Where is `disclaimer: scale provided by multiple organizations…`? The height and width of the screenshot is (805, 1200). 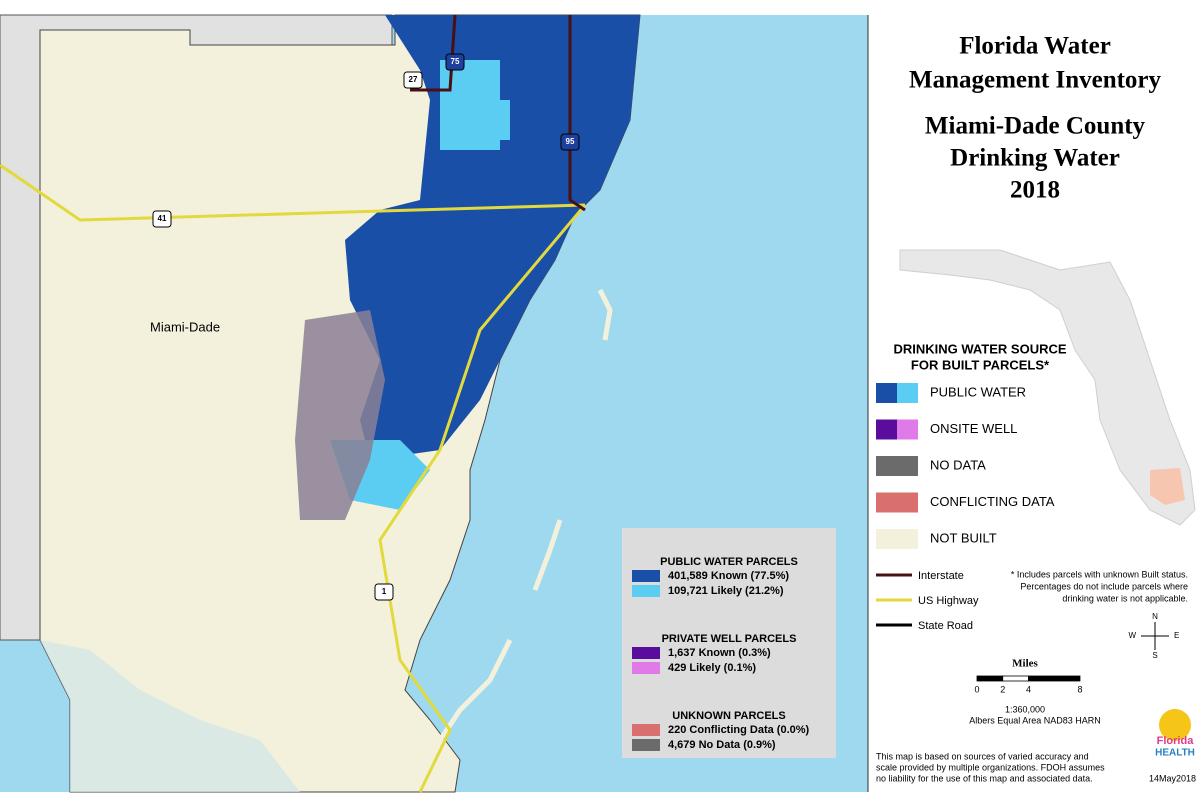
disclaimer: scale provided by multiple organizations… is located at coordinates (990, 767).